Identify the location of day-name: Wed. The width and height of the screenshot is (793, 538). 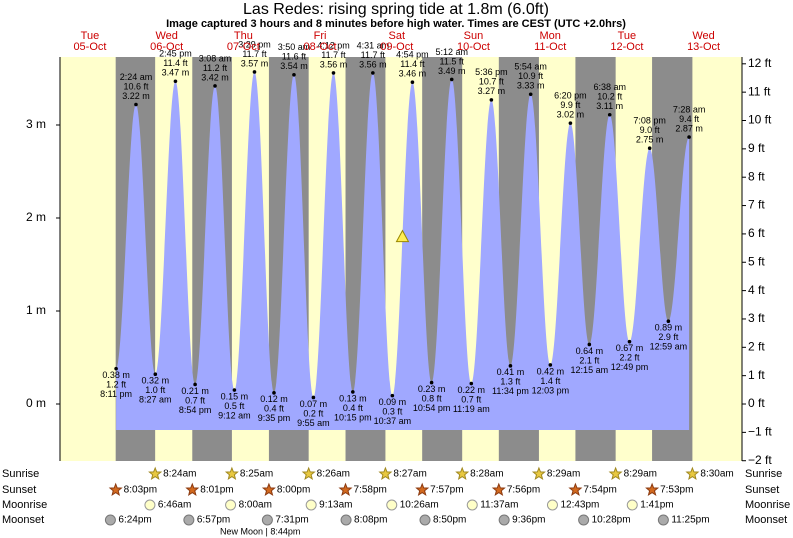
(703, 36).